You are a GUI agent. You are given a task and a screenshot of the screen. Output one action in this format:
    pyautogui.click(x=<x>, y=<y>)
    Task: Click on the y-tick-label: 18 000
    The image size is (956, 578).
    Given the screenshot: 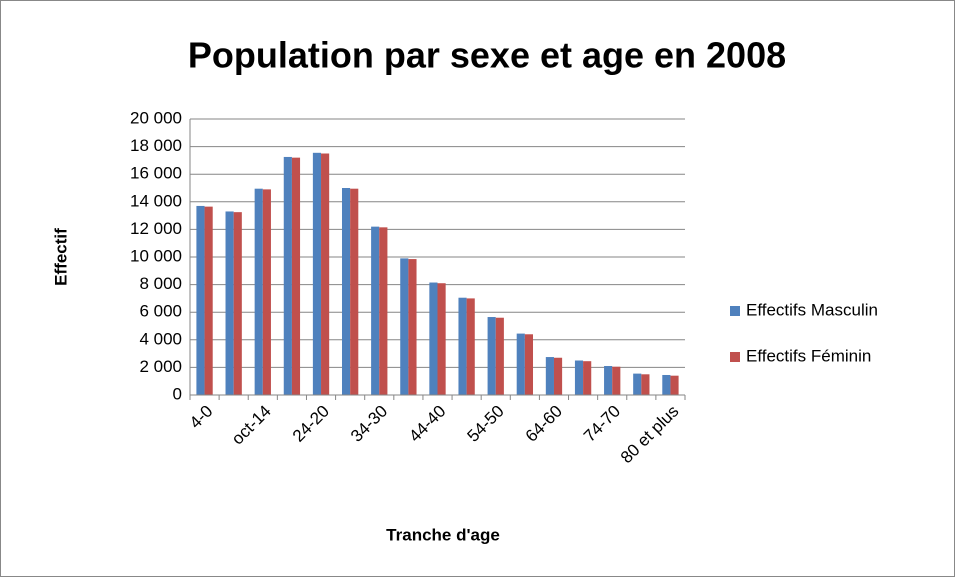 What is the action you would take?
    pyautogui.click(x=156, y=145)
    